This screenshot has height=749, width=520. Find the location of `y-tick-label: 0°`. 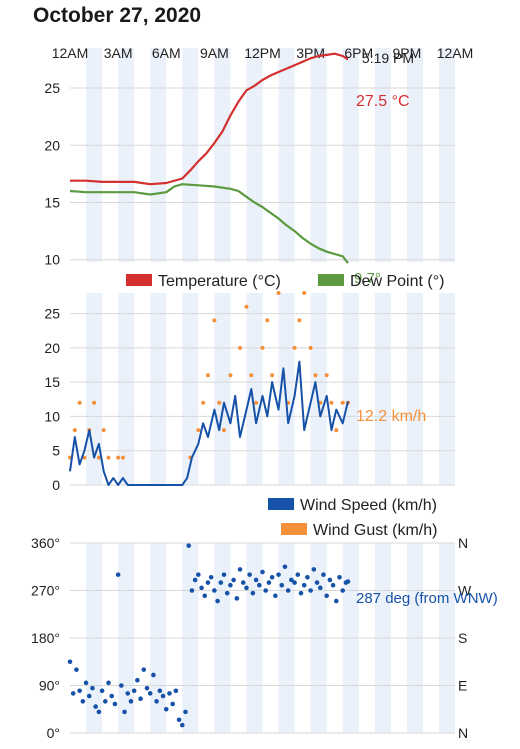

y-tick-label: 0° is located at coordinates (53, 733).